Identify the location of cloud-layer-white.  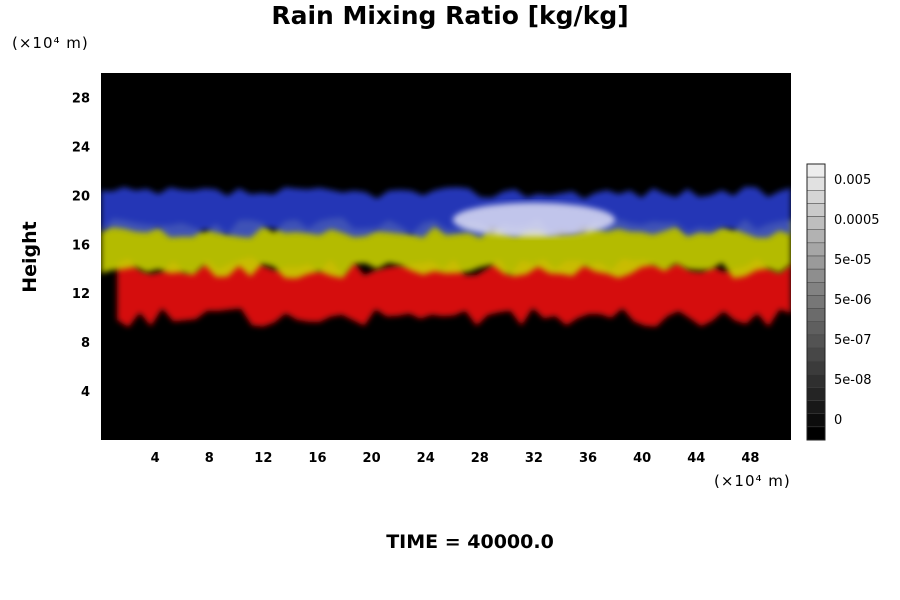
(534, 219).